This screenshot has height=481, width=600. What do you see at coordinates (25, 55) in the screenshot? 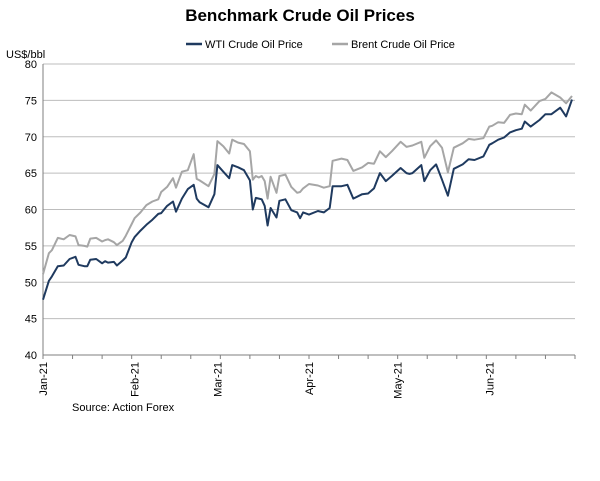
I see `y-axis-unit-label: US$/bbl` at bounding box center [25, 55].